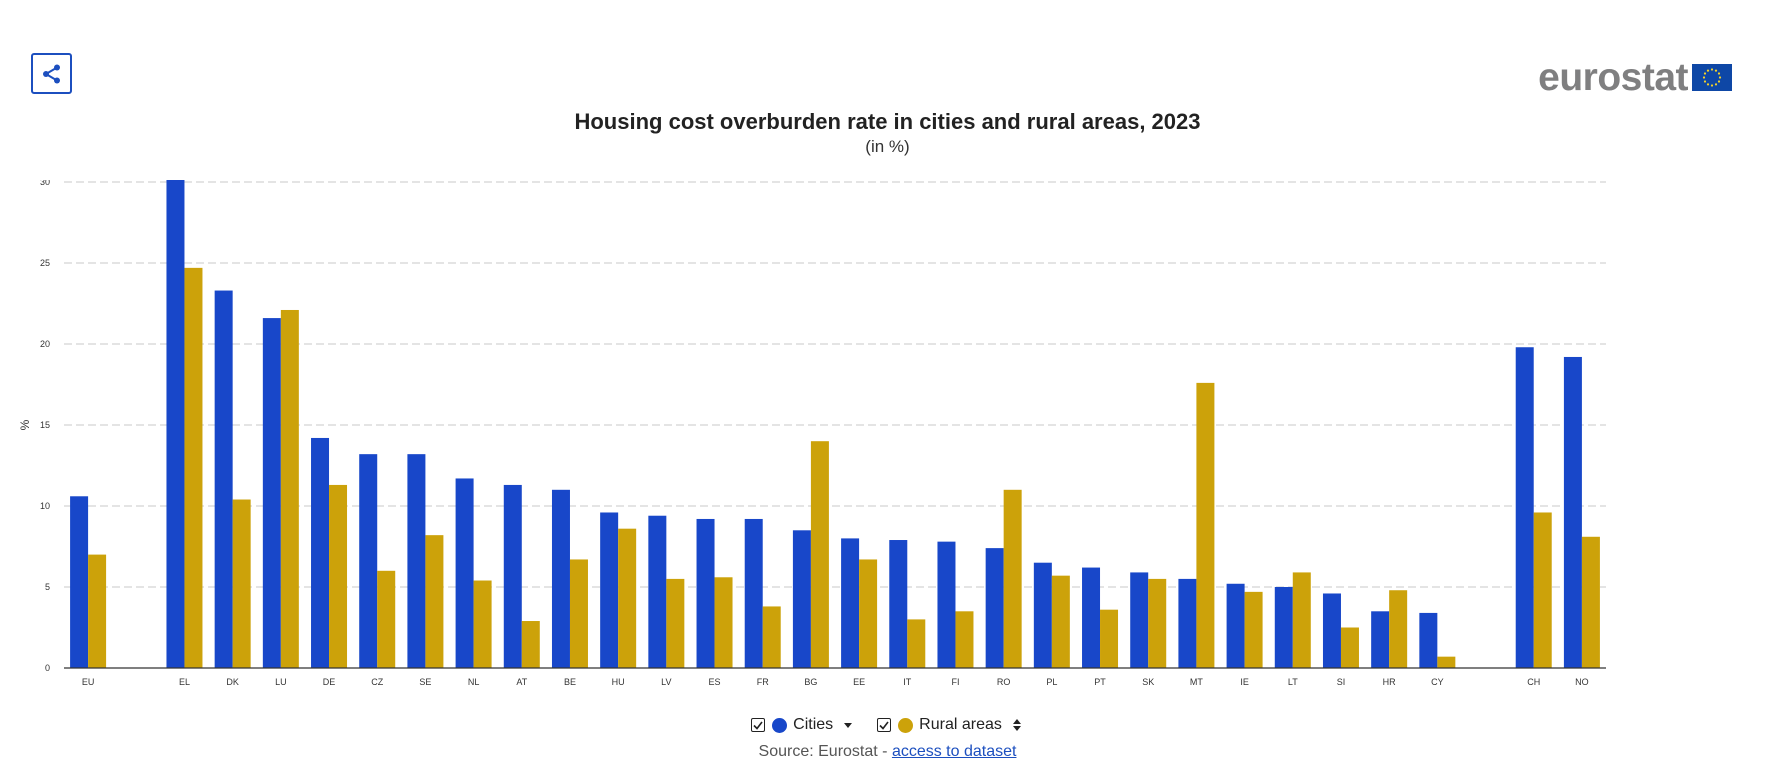  Describe the element at coordinates (780, 725) in the screenshot. I see `cities-color-dot` at that location.